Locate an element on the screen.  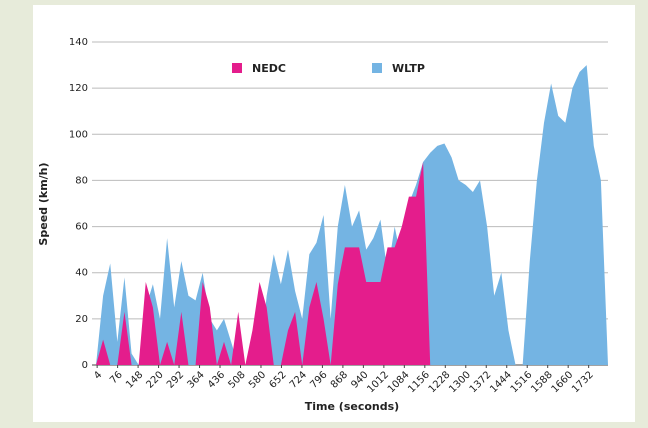
y-tick-label: 100 is located at coordinates (78, 134).